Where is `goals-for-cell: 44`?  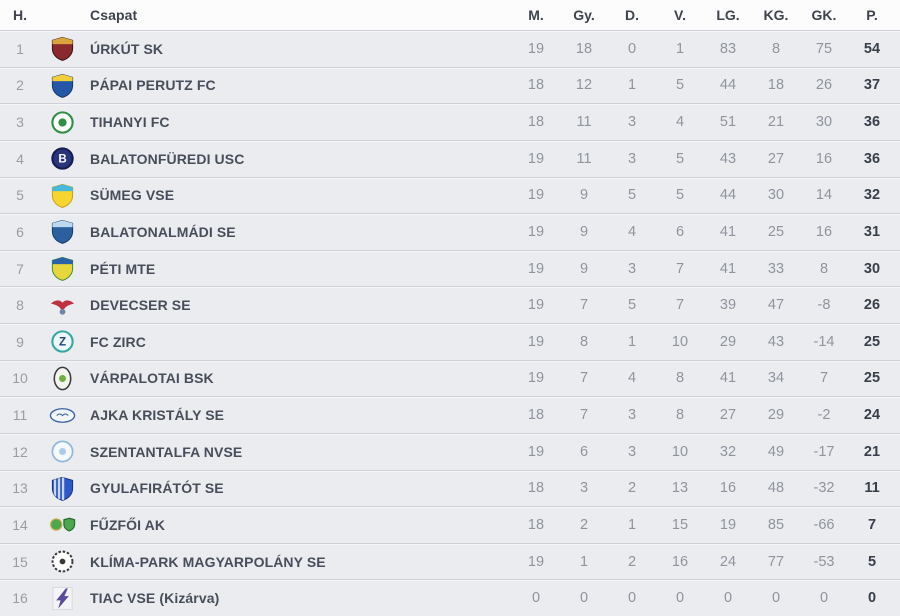
goals-for-cell: 44 is located at coordinates (728, 195).